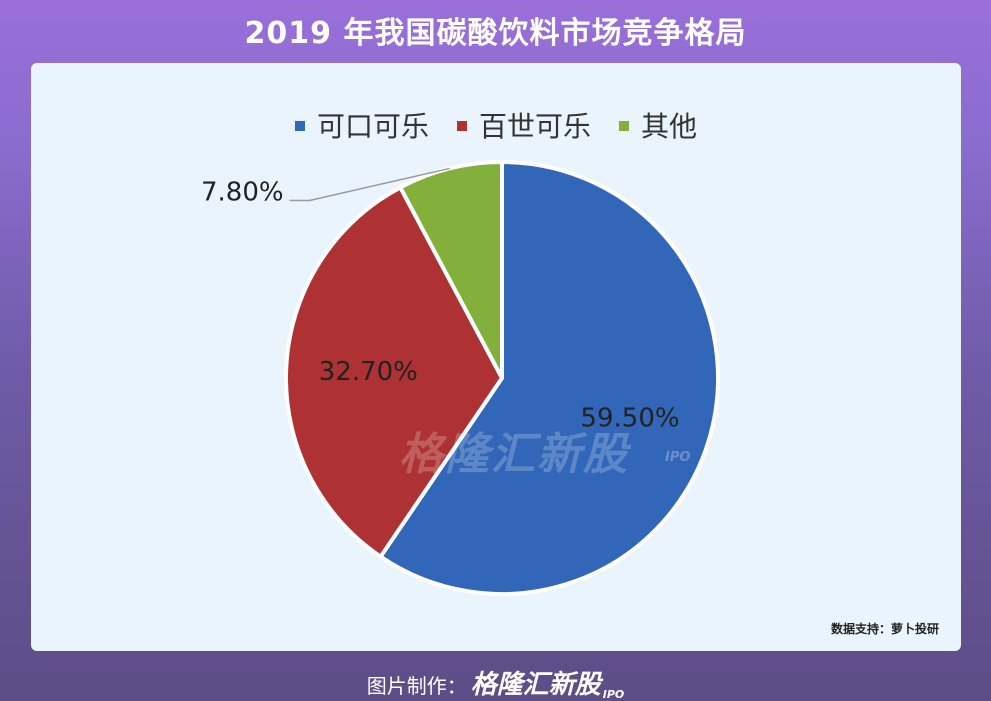  Describe the element at coordinates (613, 694) in the screenshot. I see `footer-ipo: IPO` at that location.